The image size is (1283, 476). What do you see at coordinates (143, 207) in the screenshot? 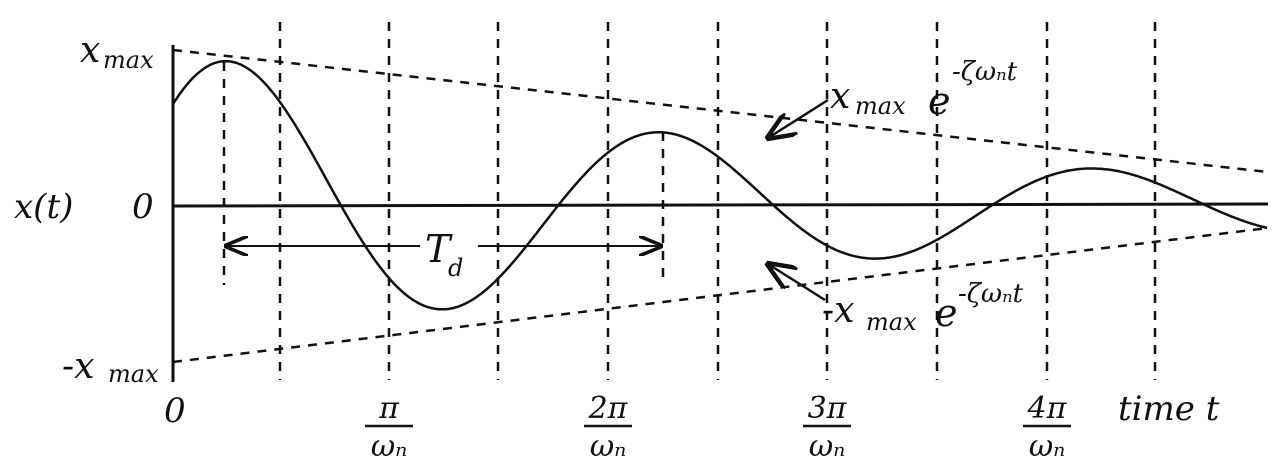
I see `zero-y-label: 0` at bounding box center [143, 207].